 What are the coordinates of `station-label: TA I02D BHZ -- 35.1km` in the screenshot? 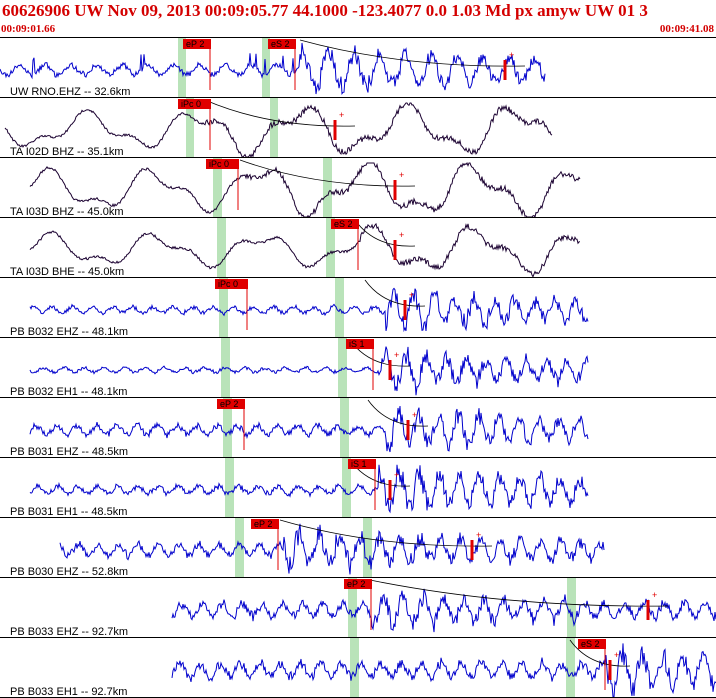 It's located at (67, 152).